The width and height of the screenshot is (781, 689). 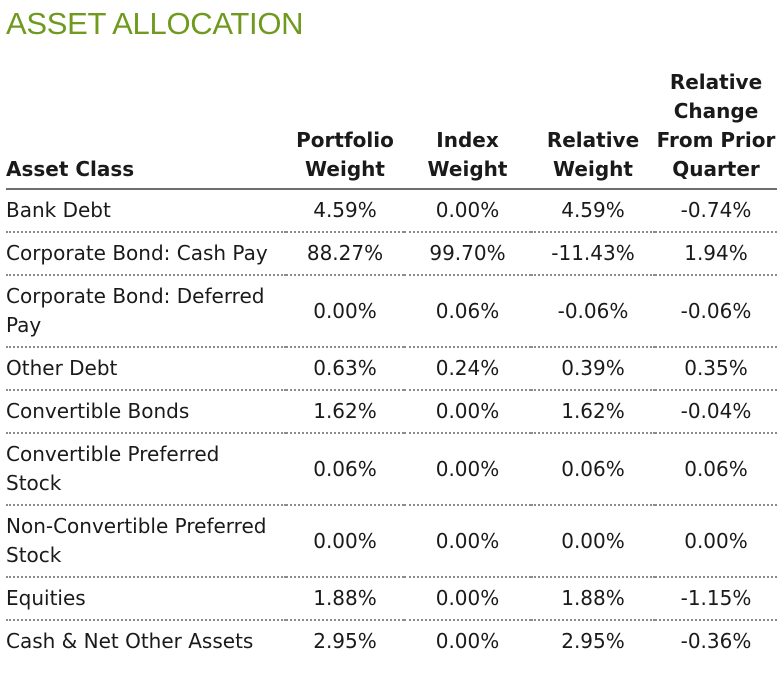 What do you see at coordinates (467, 154) in the screenshot?
I see `header-index-weight-text: Index Weight` at bounding box center [467, 154].